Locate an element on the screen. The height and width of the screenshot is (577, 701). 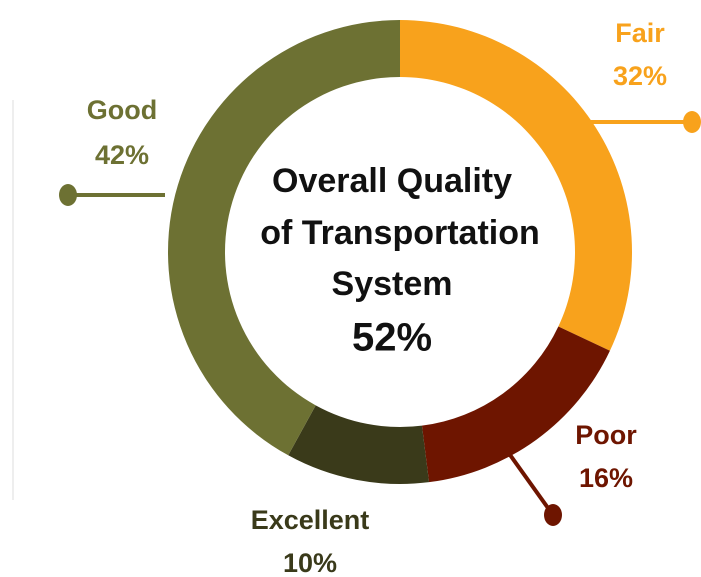
value-label: 10% is located at coordinates (310, 562).